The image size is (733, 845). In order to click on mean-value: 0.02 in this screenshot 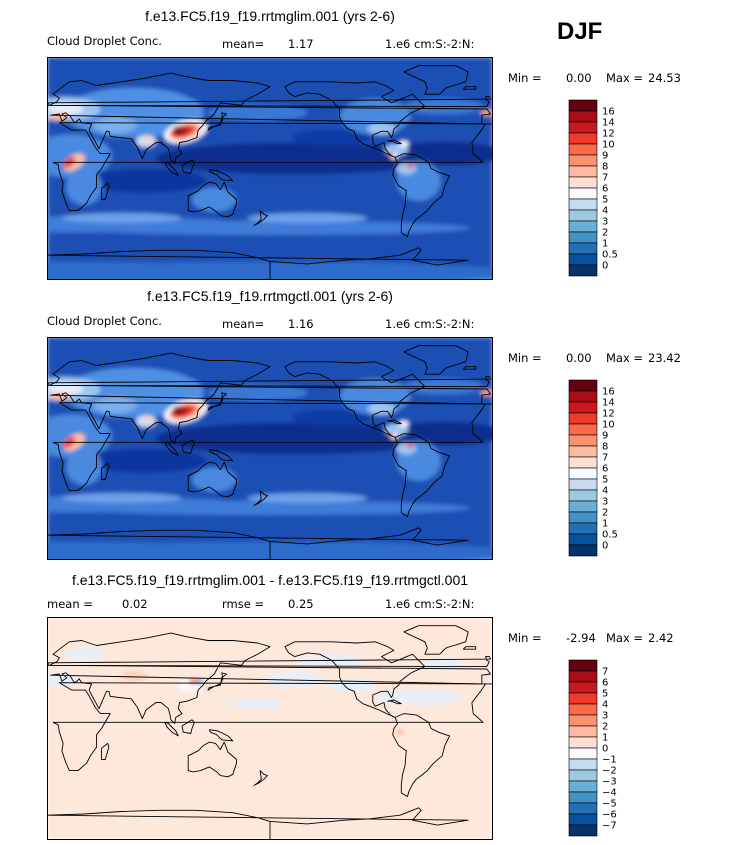, I will do `click(135, 604)`.